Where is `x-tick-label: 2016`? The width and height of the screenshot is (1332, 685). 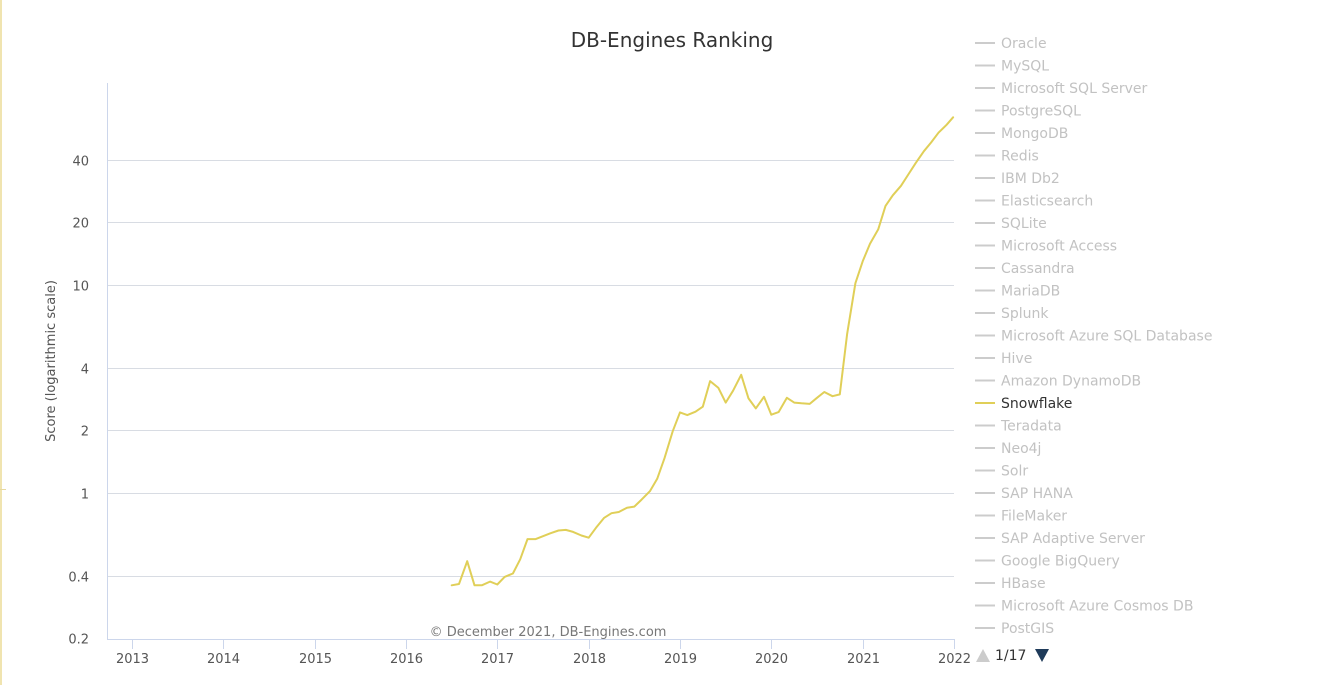 x-tick-label: 2016 is located at coordinates (406, 659).